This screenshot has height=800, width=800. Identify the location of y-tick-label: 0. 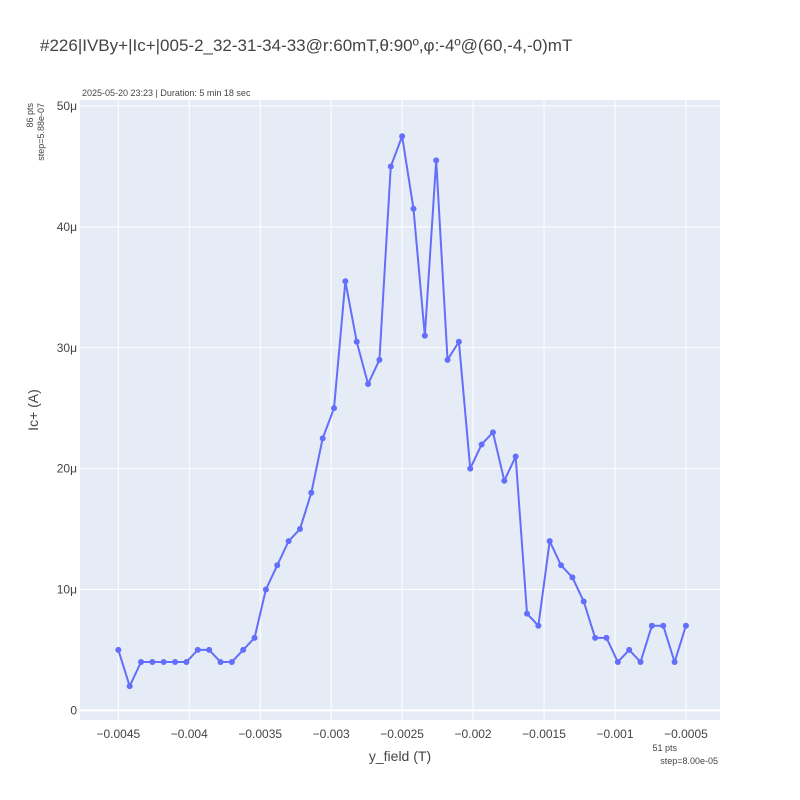
(73, 710).